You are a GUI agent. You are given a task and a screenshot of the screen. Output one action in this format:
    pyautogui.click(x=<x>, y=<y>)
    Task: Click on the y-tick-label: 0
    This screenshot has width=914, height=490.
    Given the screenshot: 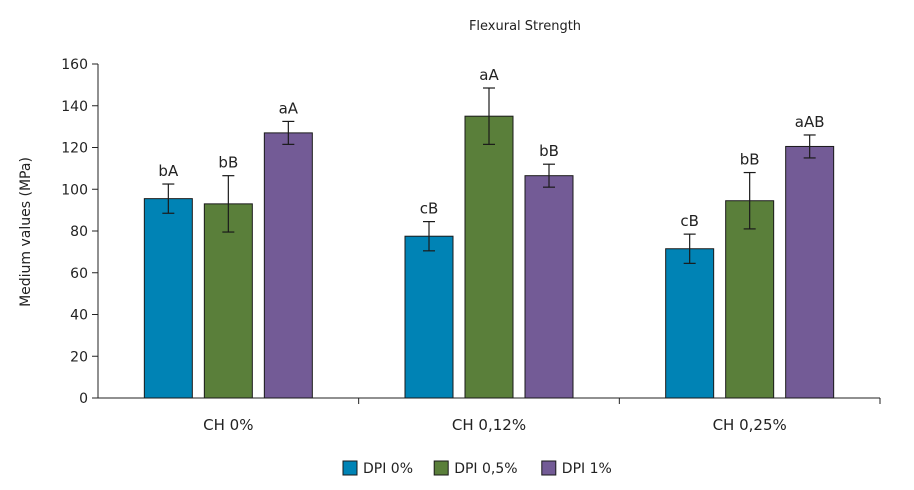 What is the action you would take?
    pyautogui.click(x=83, y=399)
    